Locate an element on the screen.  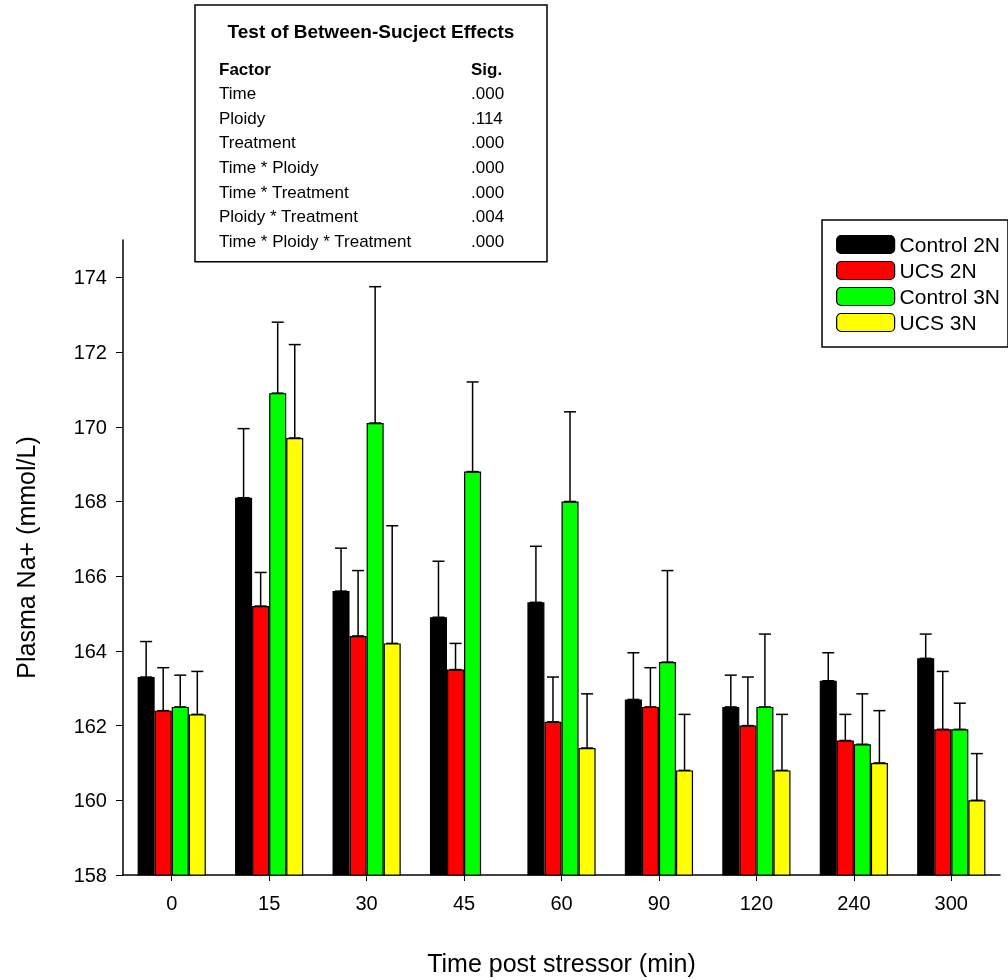
legend-label: UCS 2N is located at coordinates (938, 270).